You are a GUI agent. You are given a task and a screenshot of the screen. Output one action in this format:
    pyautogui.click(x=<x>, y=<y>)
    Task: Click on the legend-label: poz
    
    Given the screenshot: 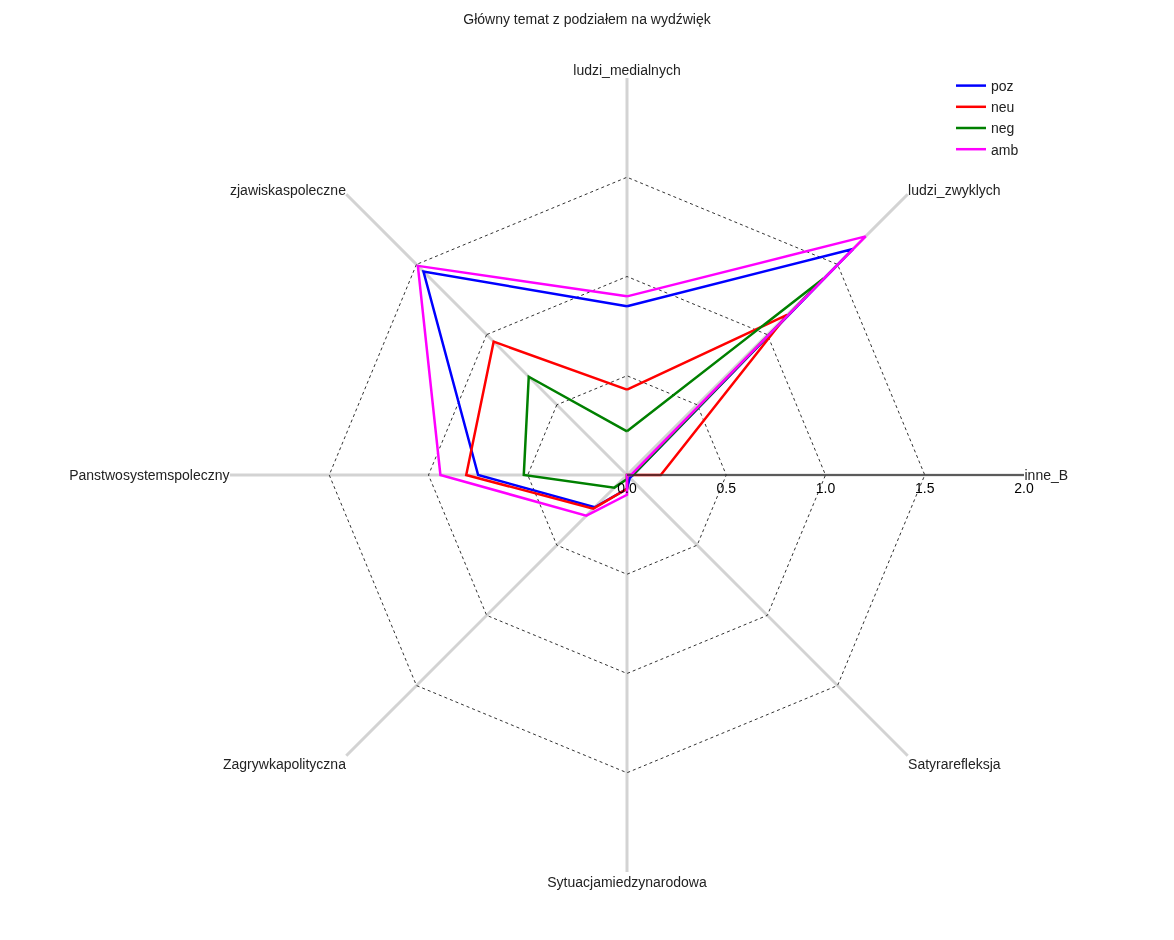 What is the action you would take?
    pyautogui.click(x=1002, y=86)
    